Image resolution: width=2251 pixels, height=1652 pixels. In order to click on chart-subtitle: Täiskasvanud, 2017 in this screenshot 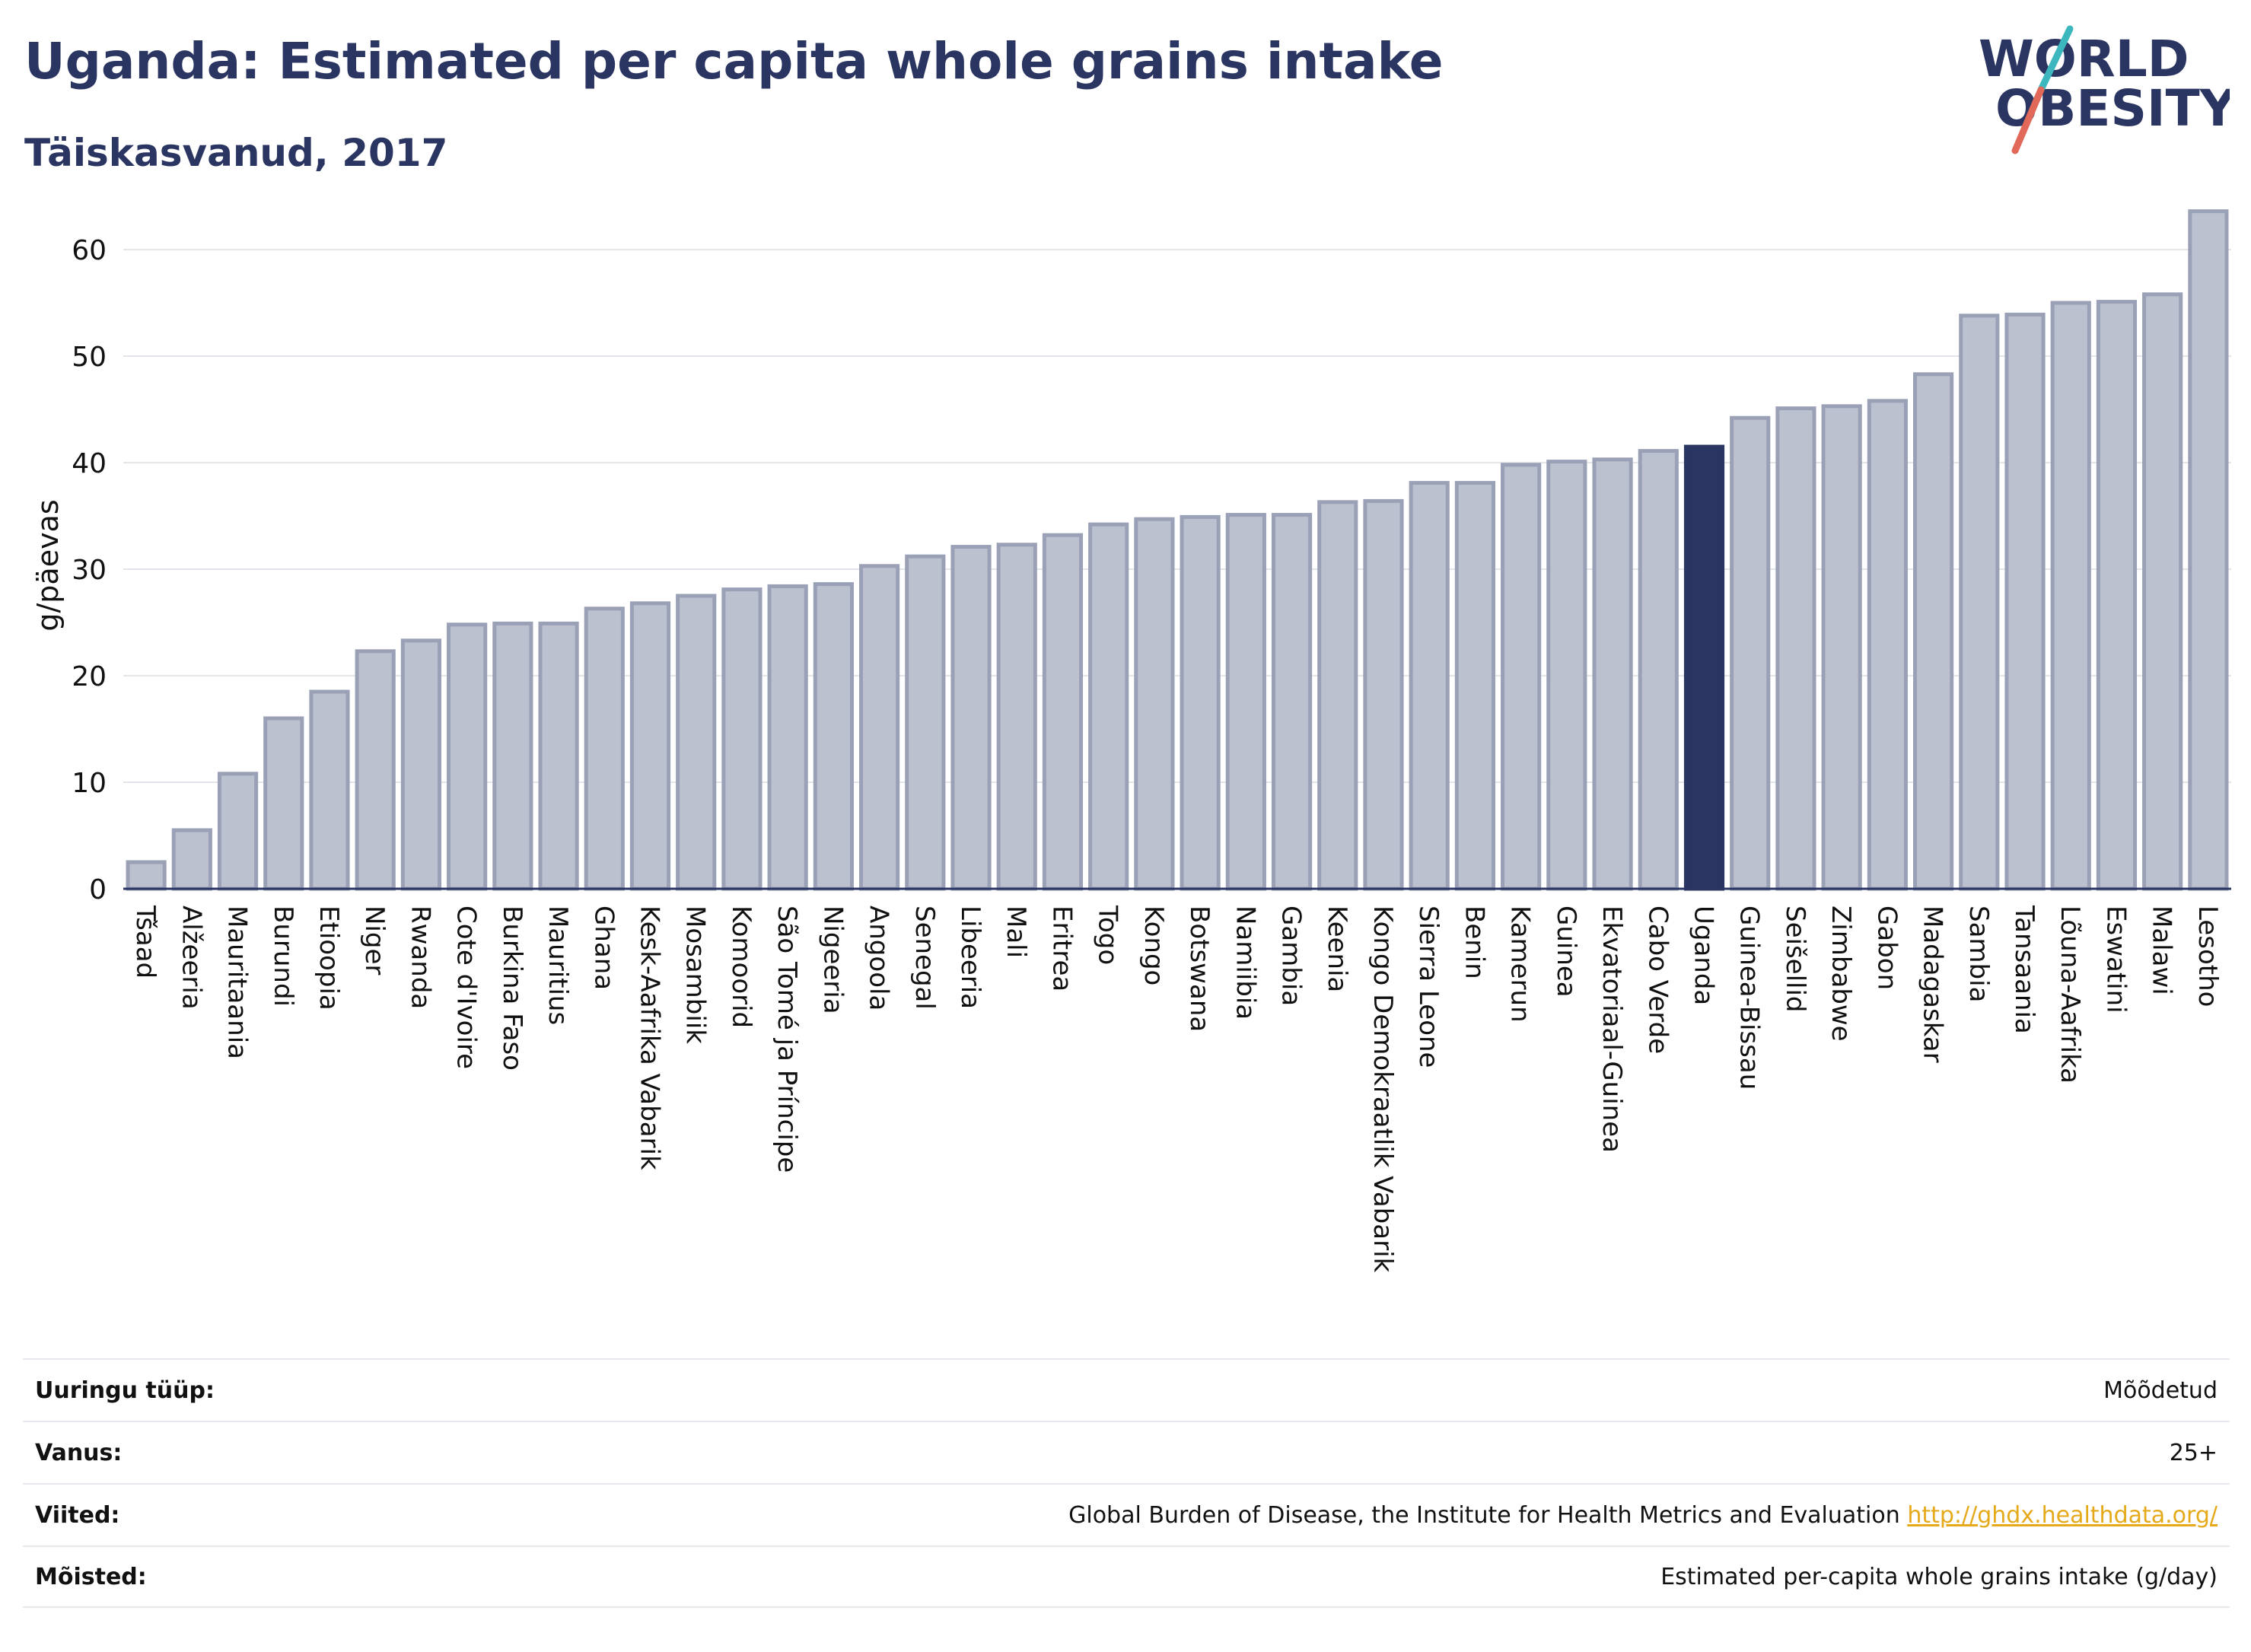, I will do `click(236, 153)`.